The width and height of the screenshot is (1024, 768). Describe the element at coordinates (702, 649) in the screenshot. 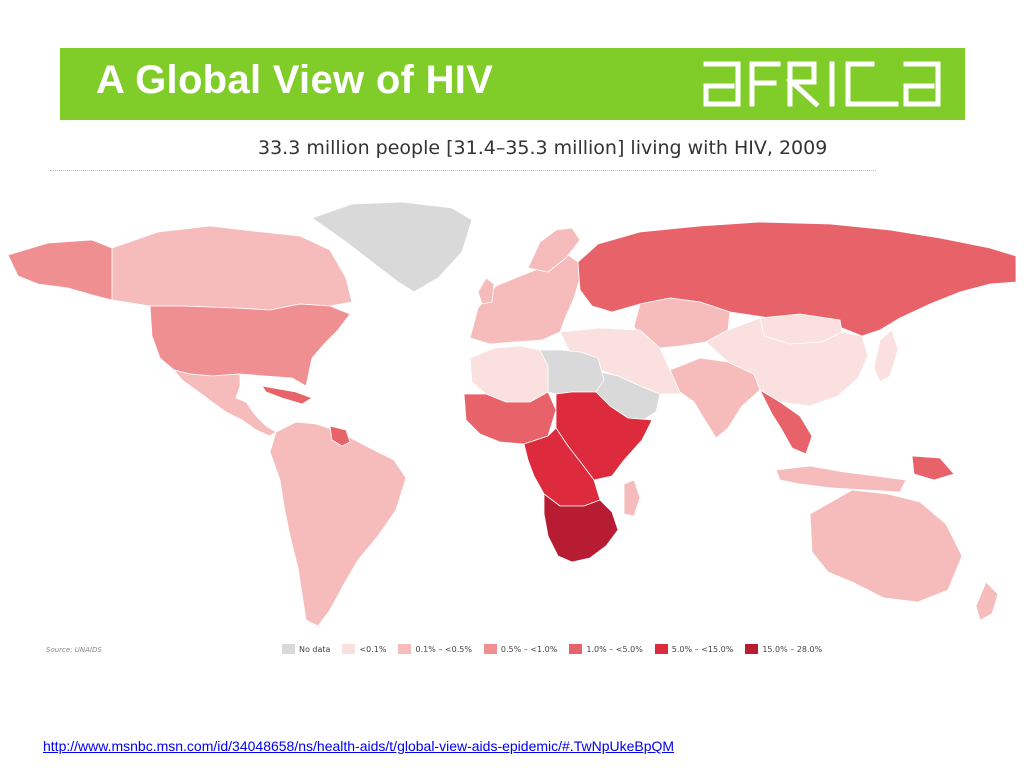

I see `legend-label: 5.0% – <15.0%` at that location.